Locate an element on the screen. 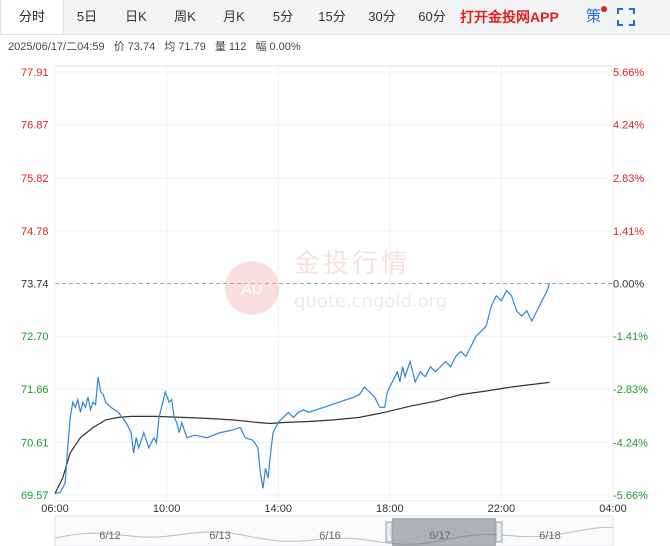 The width and height of the screenshot is (670, 546). y-tick-label: 75.82 is located at coordinates (35, 179).